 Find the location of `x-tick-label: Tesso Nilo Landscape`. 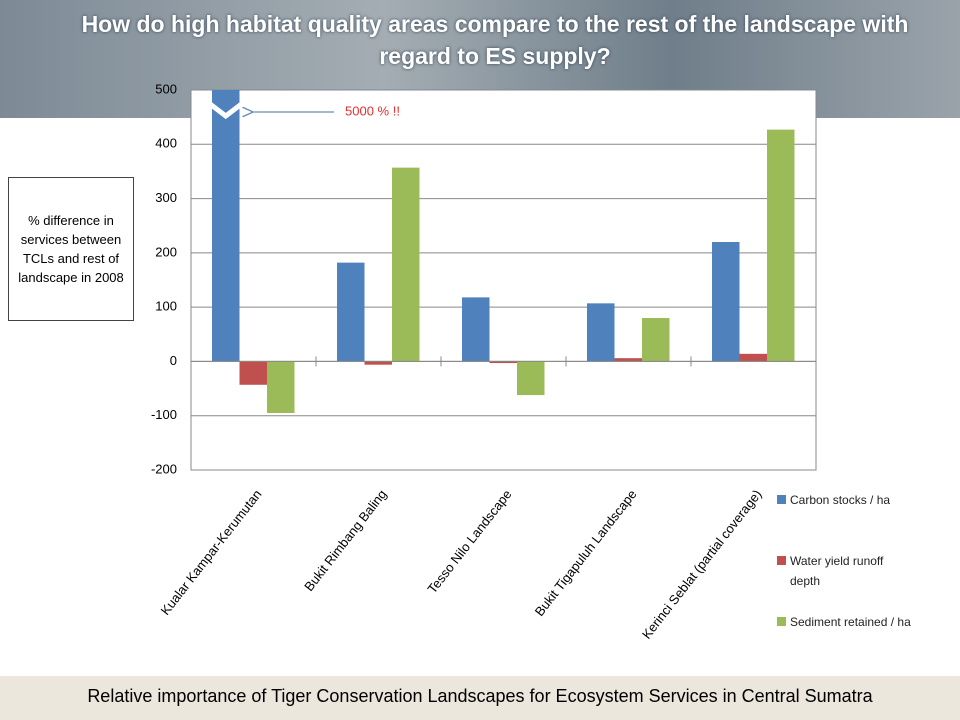

x-tick-label: Tesso Nilo Landscape is located at coordinates (469, 541).